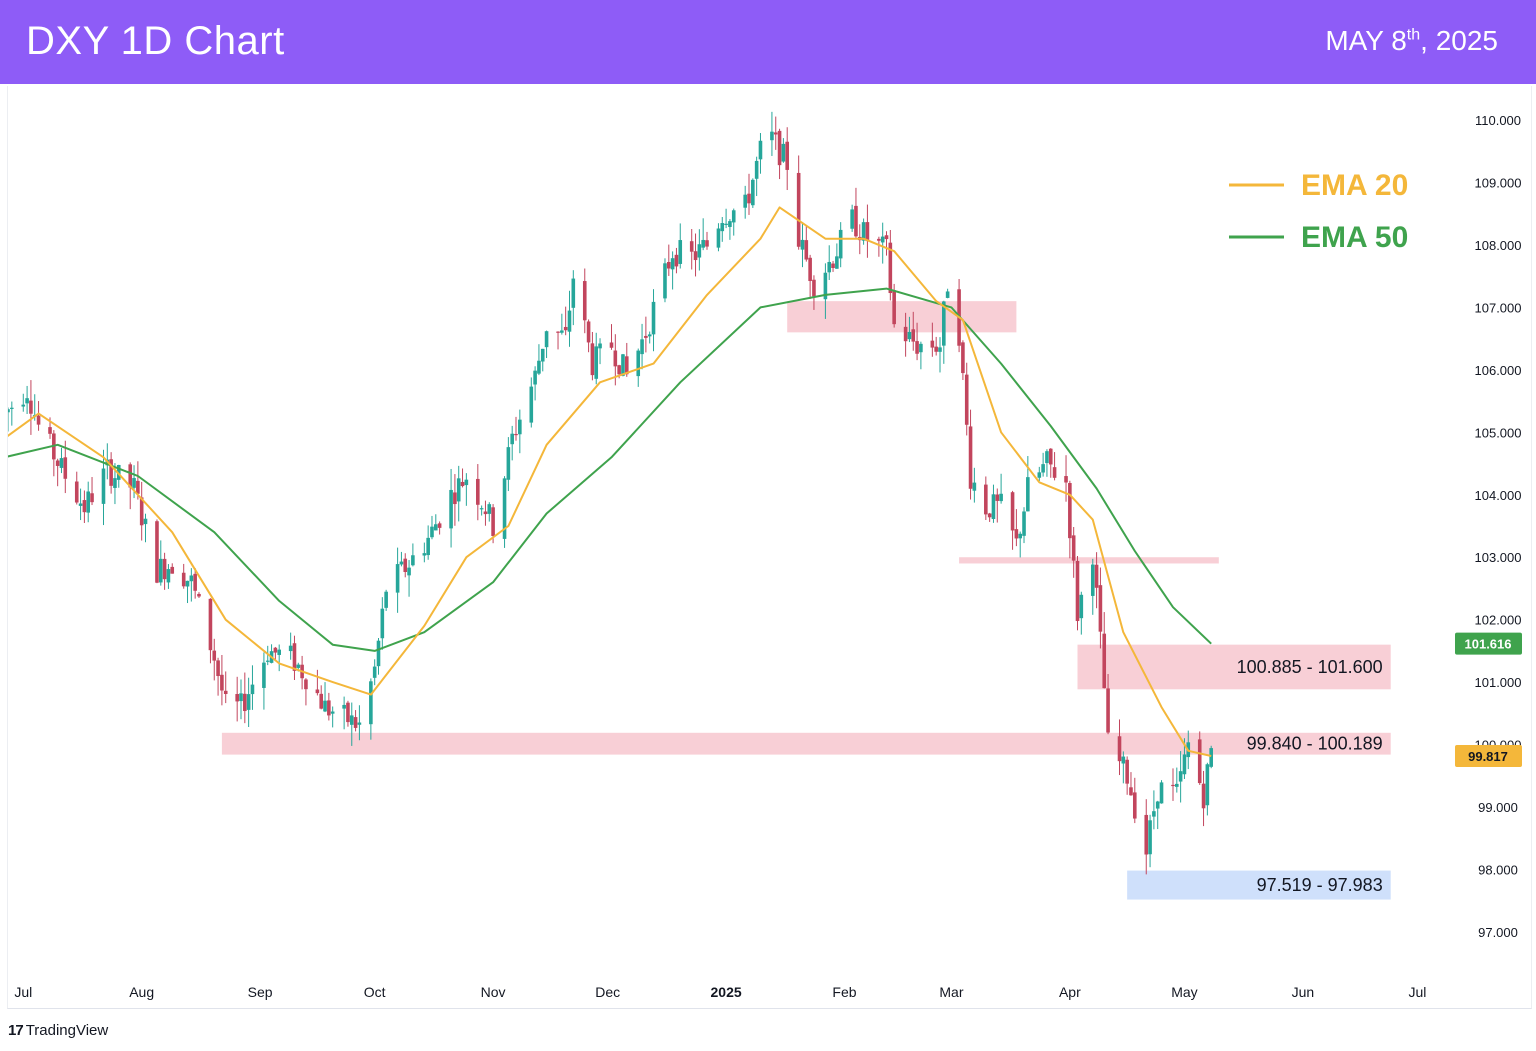  What do you see at coordinates (1498, 245) in the screenshot?
I see `y-tick-label: 108.000` at bounding box center [1498, 245].